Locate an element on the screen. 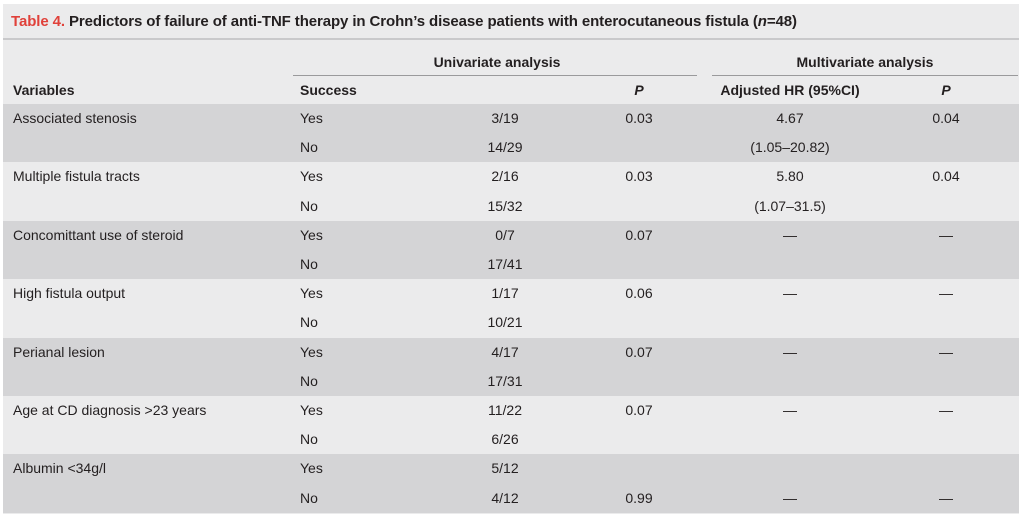 Image resolution: width=1024 pixels, height=517 pixels. ratio-cell: 10/21 is located at coordinates (505, 322).